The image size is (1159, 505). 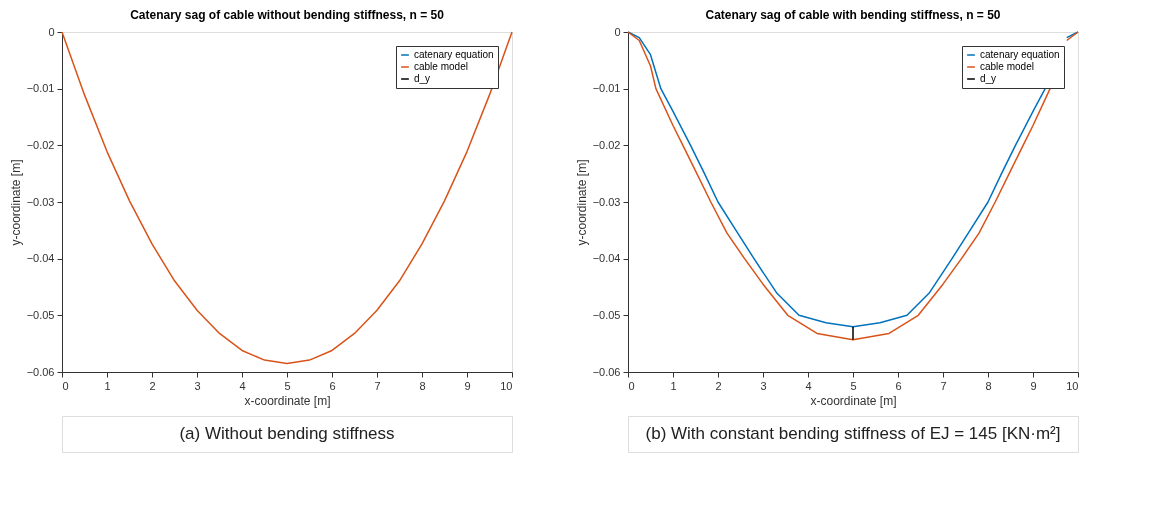 What do you see at coordinates (853, 15) in the screenshot?
I see `chart-title: Catenary sag of cable with bending stiffness, n = 50` at bounding box center [853, 15].